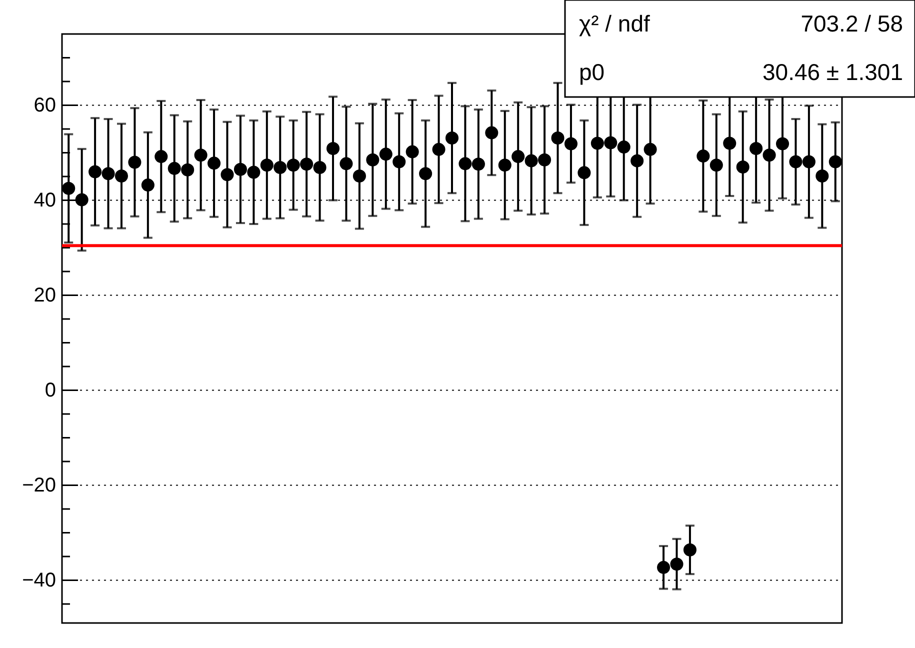 This screenshot has height=648, width=915. Describe the element at coordinates (614, 23) in the screenshot. I see `annotation: χ² / ndf` at that location.